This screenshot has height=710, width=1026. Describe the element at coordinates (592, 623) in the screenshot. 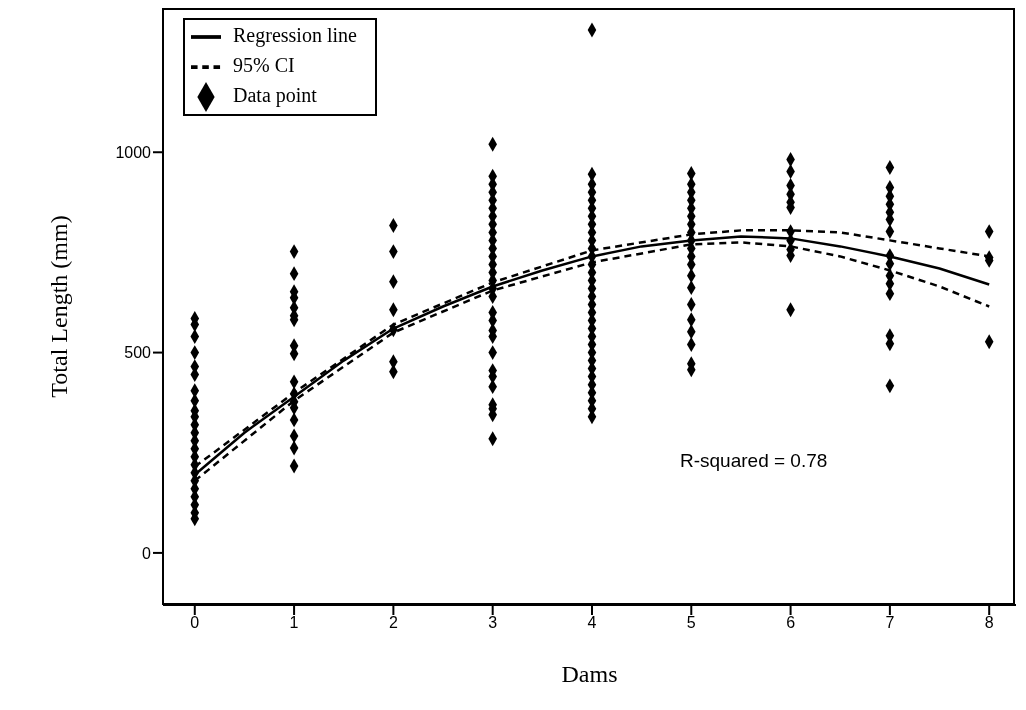

I see `x-tick-label: 4` at that location.